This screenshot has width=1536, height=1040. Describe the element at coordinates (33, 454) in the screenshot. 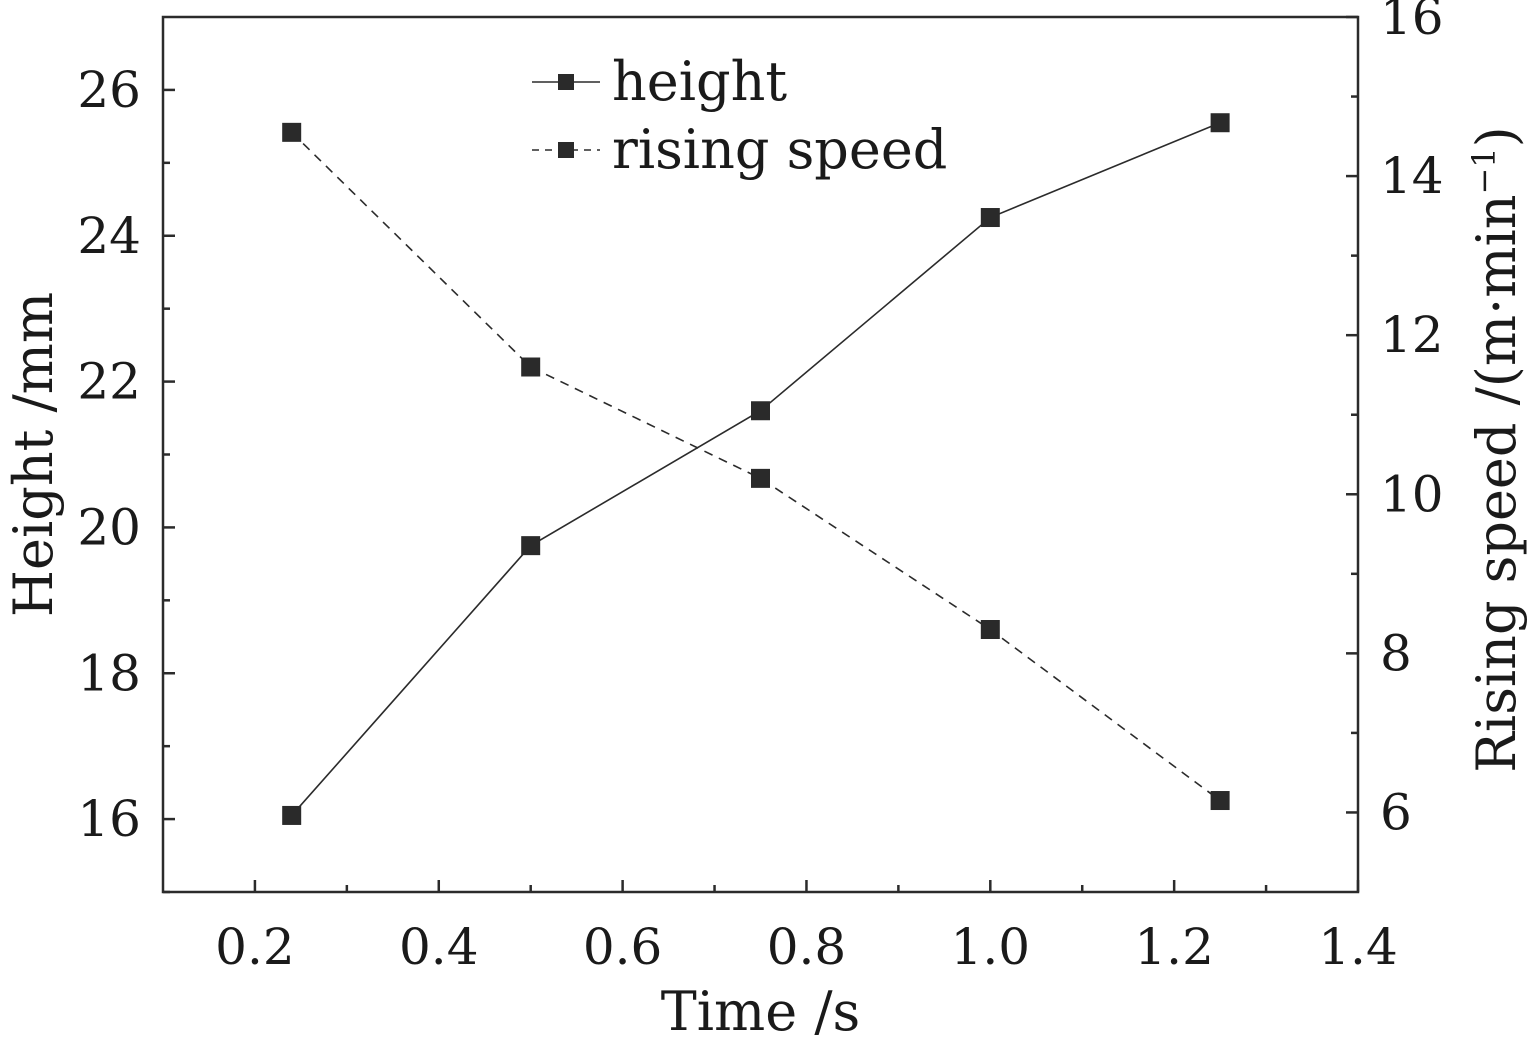

I see `y-left-axis-title: Height /mm` at that location.